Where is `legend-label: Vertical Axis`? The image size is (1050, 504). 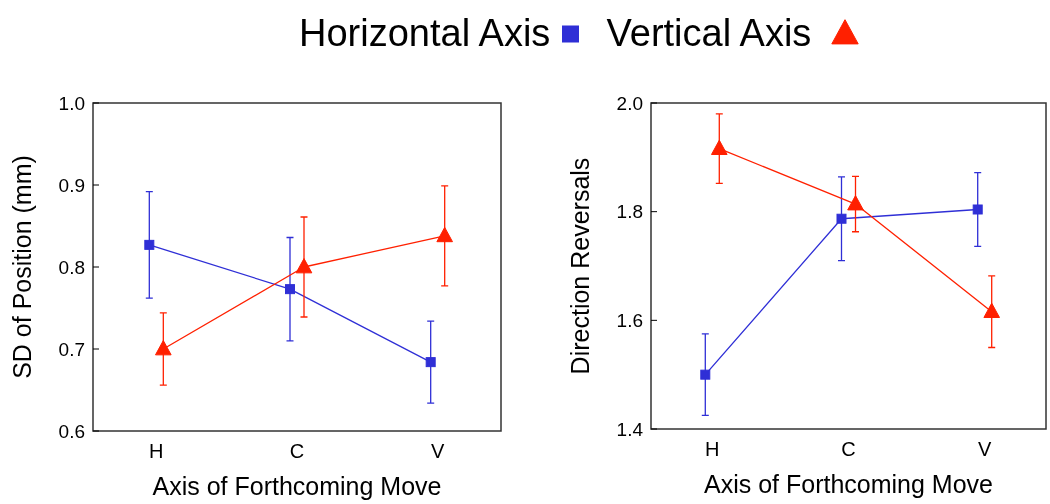
legend-label: Vertical Axis is located at coordinates (709, 33).